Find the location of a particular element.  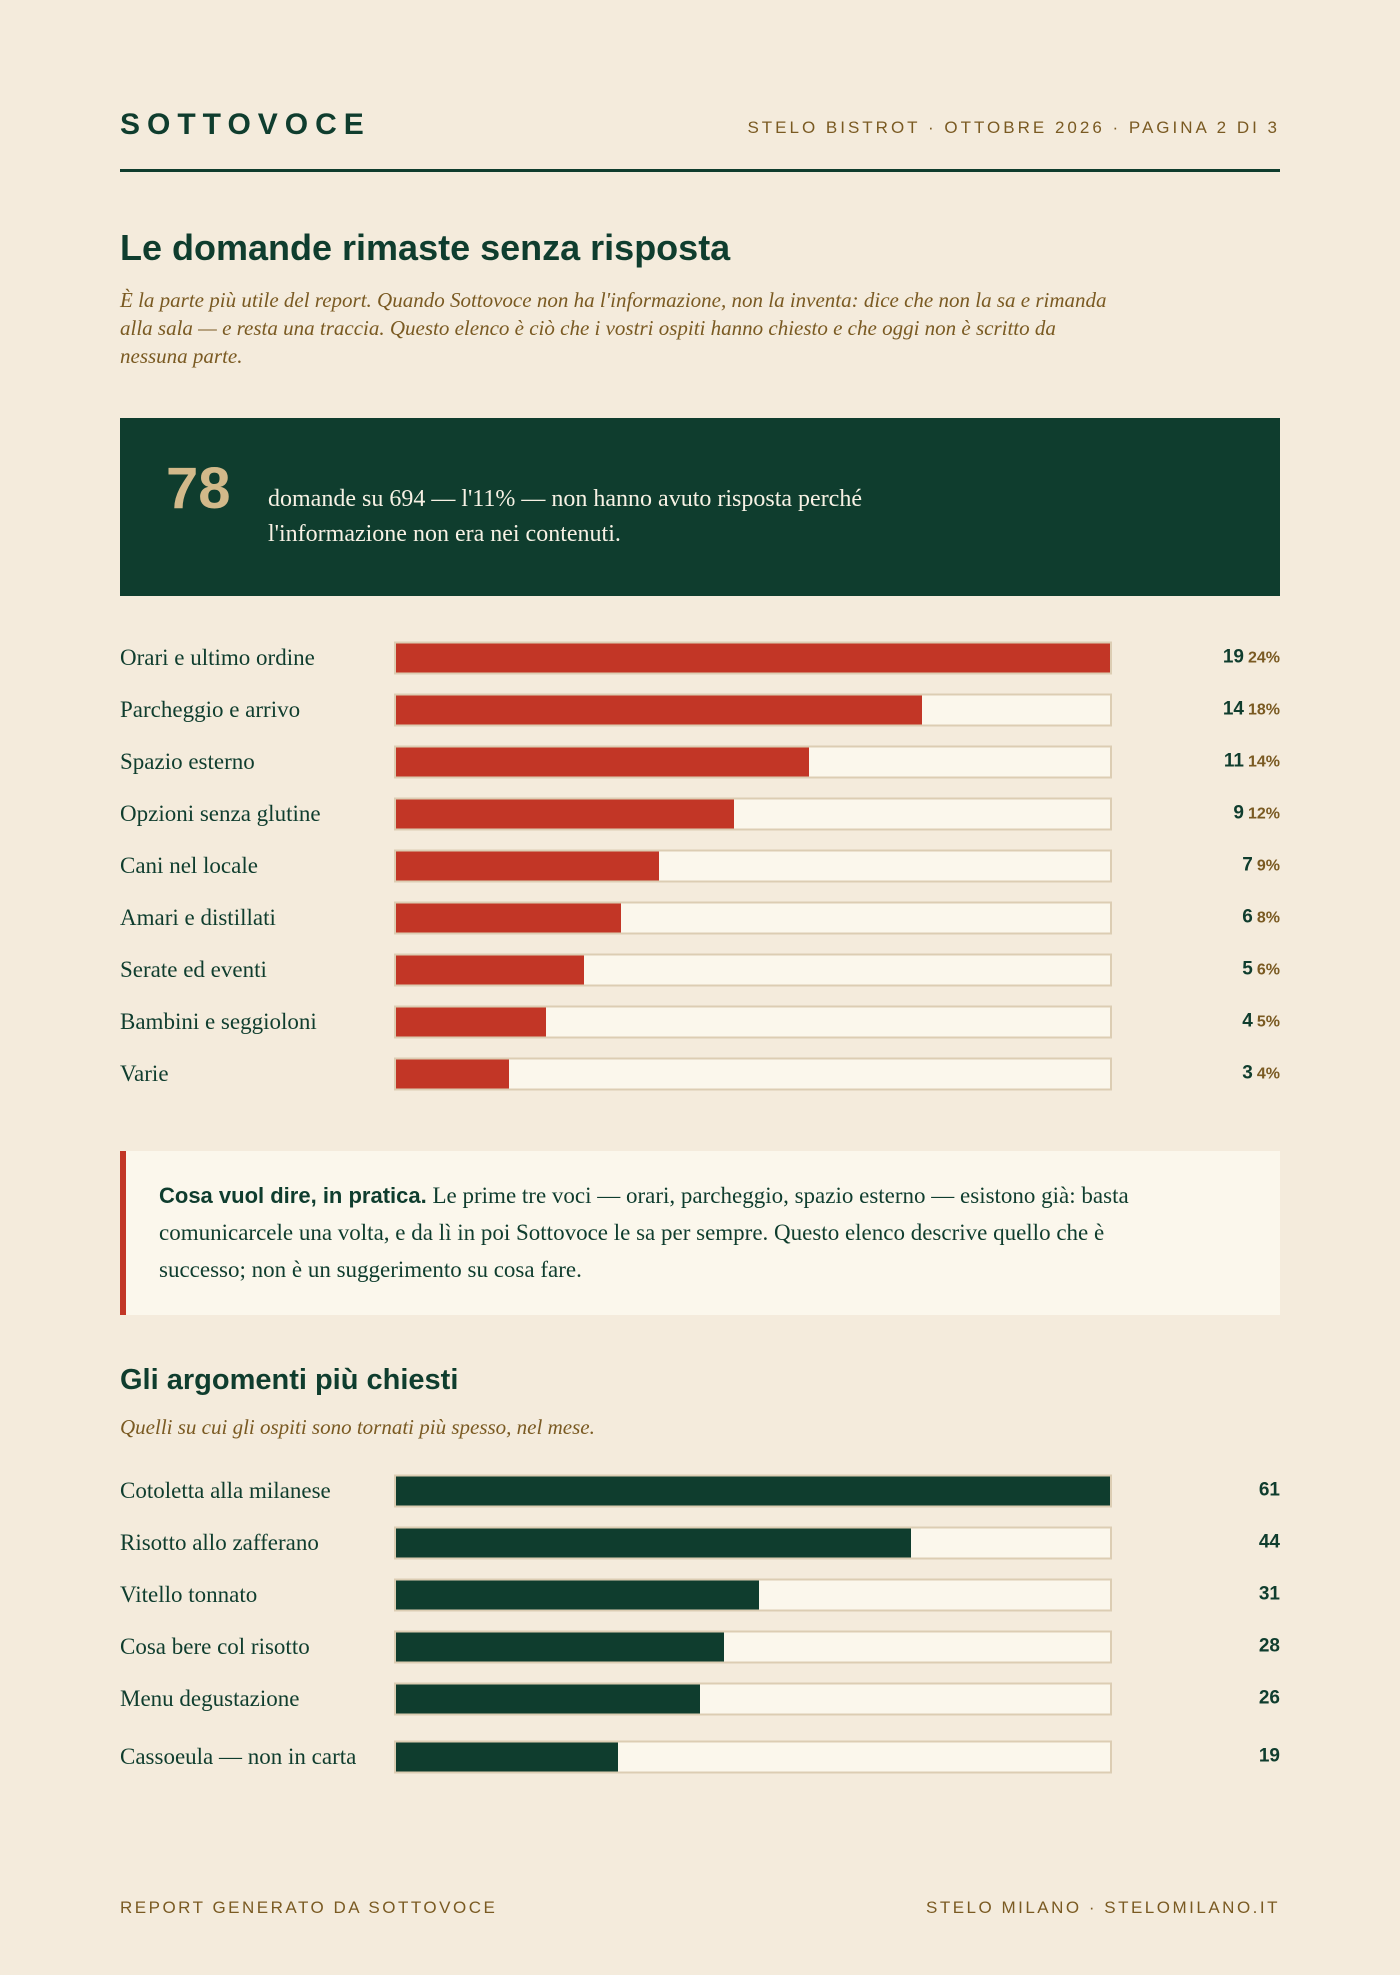

bar-count: 31 is located at coordinates (1269, 1594).